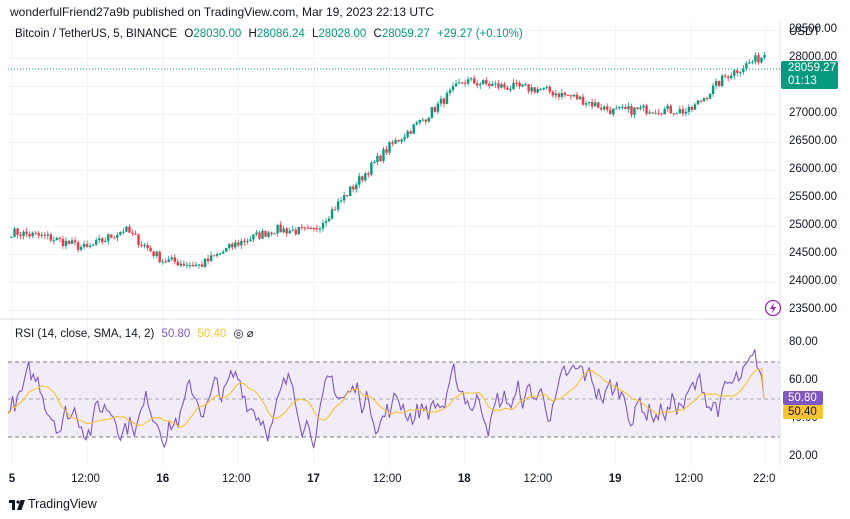 This screenshot has width=850, height=519. Describe the element at coordinates (280, 34) in the screenshot. I see `high-value: 28086.24` at that location.